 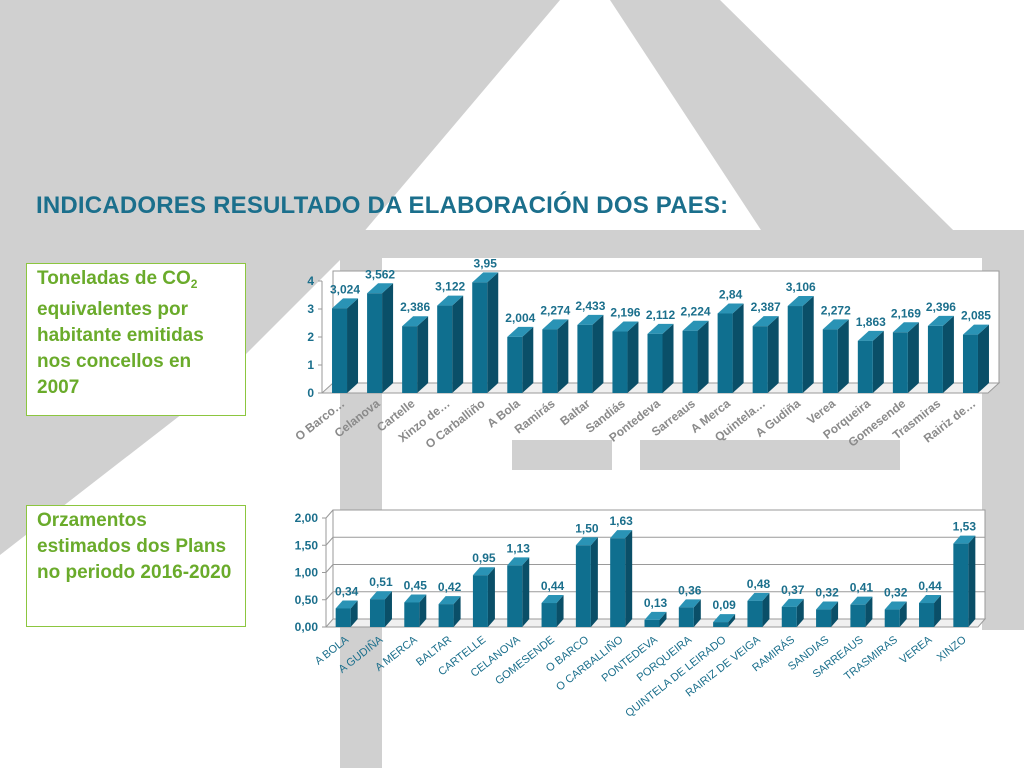 I want to click on chart1-data-label: 2,396, so click(x=941, y=307).